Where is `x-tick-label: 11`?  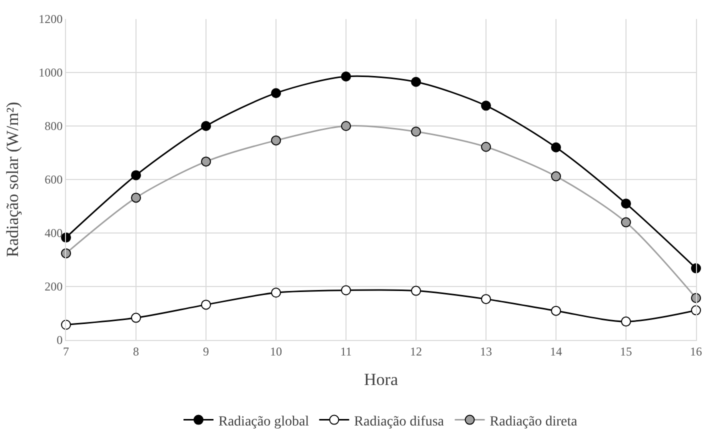 x-tick-label: 11 is located at coordinates (346, 351).